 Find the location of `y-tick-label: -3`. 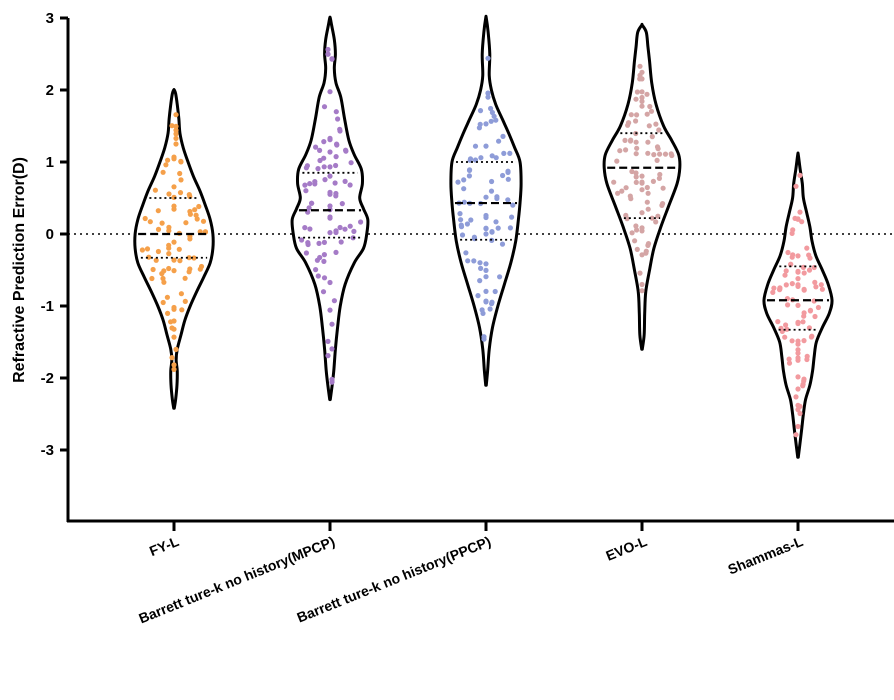

y-tick-label: -3 is located at coordinates (47, 450).